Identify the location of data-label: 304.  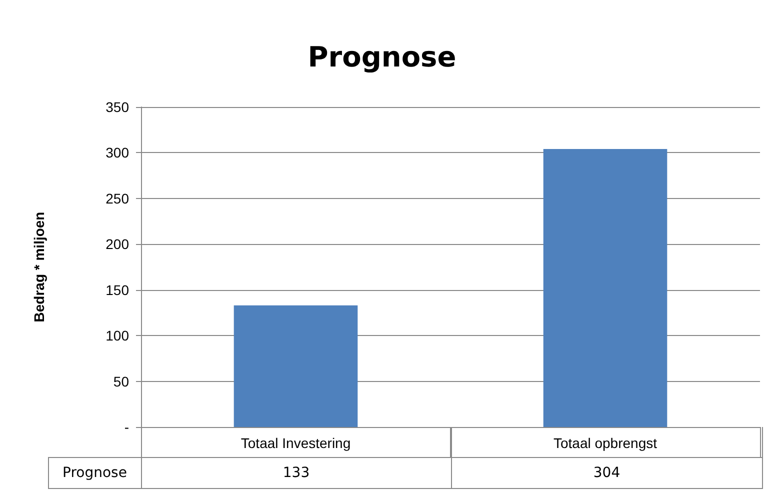
(607, 473).